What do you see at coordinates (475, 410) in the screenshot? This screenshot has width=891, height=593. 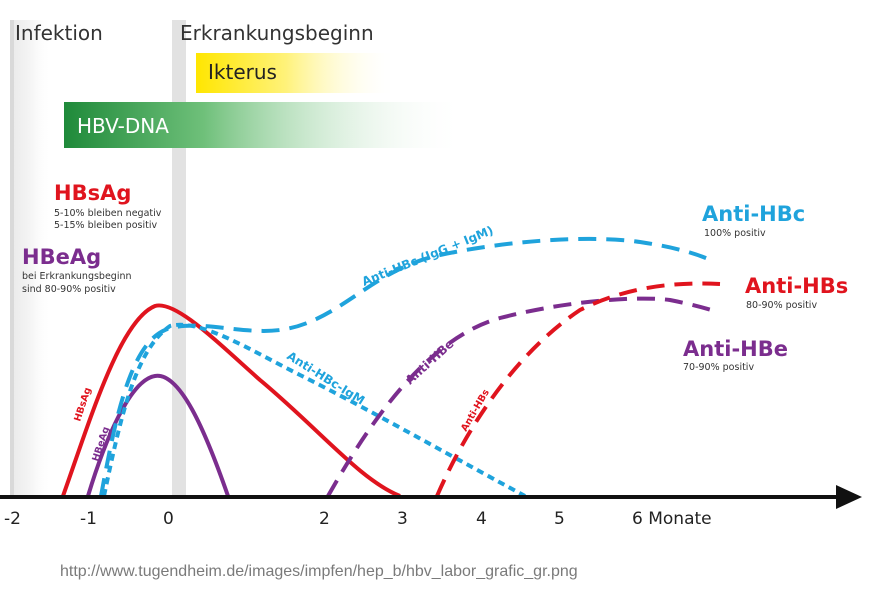 I see `anti-hbs-curve-label: Anti-HBs` at bounding box center [475, 410].